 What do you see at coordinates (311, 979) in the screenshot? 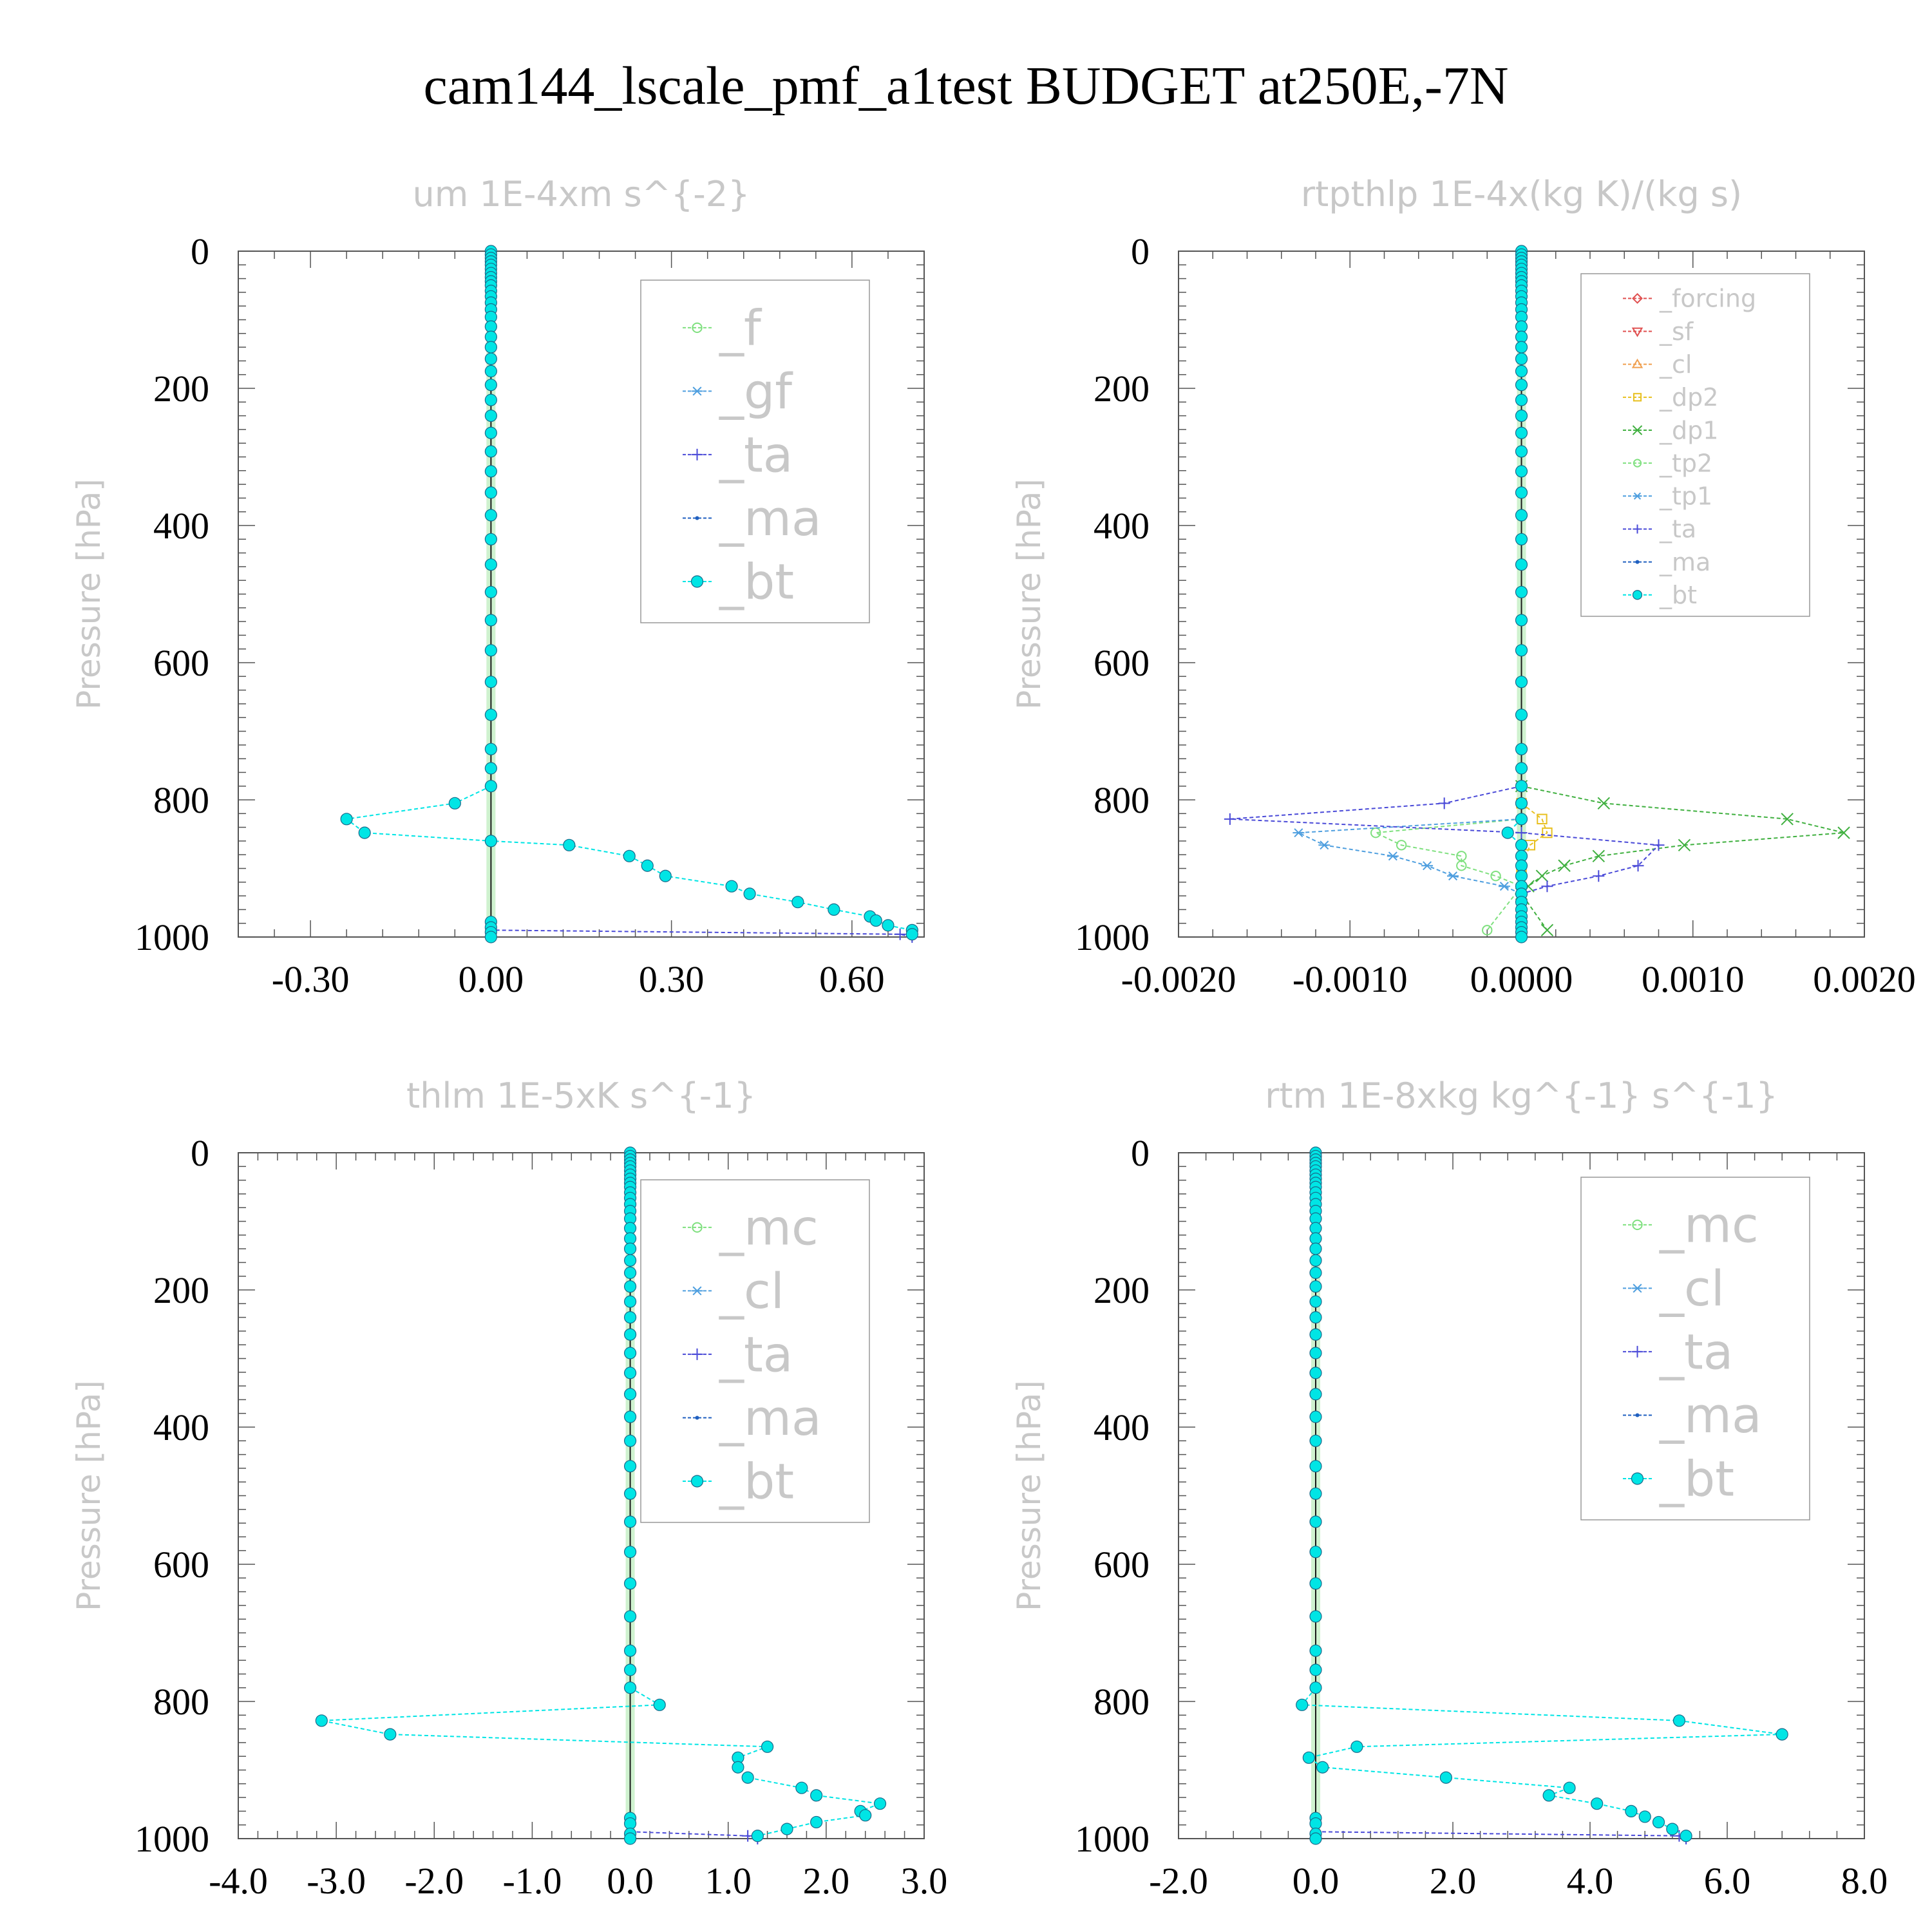
I see `x-tick-label: -0.30` at bounding box center [311, 979].